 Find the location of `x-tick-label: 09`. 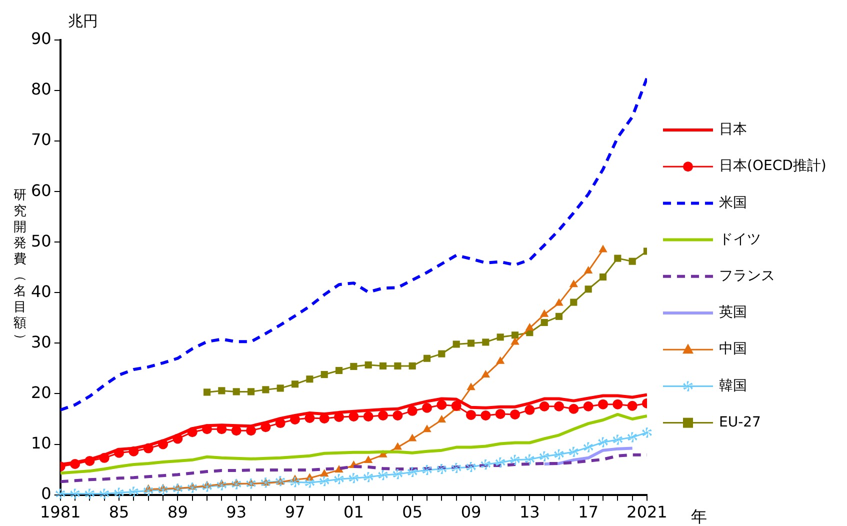

x-tick-label: 09 is located at coordinates (471, 512).